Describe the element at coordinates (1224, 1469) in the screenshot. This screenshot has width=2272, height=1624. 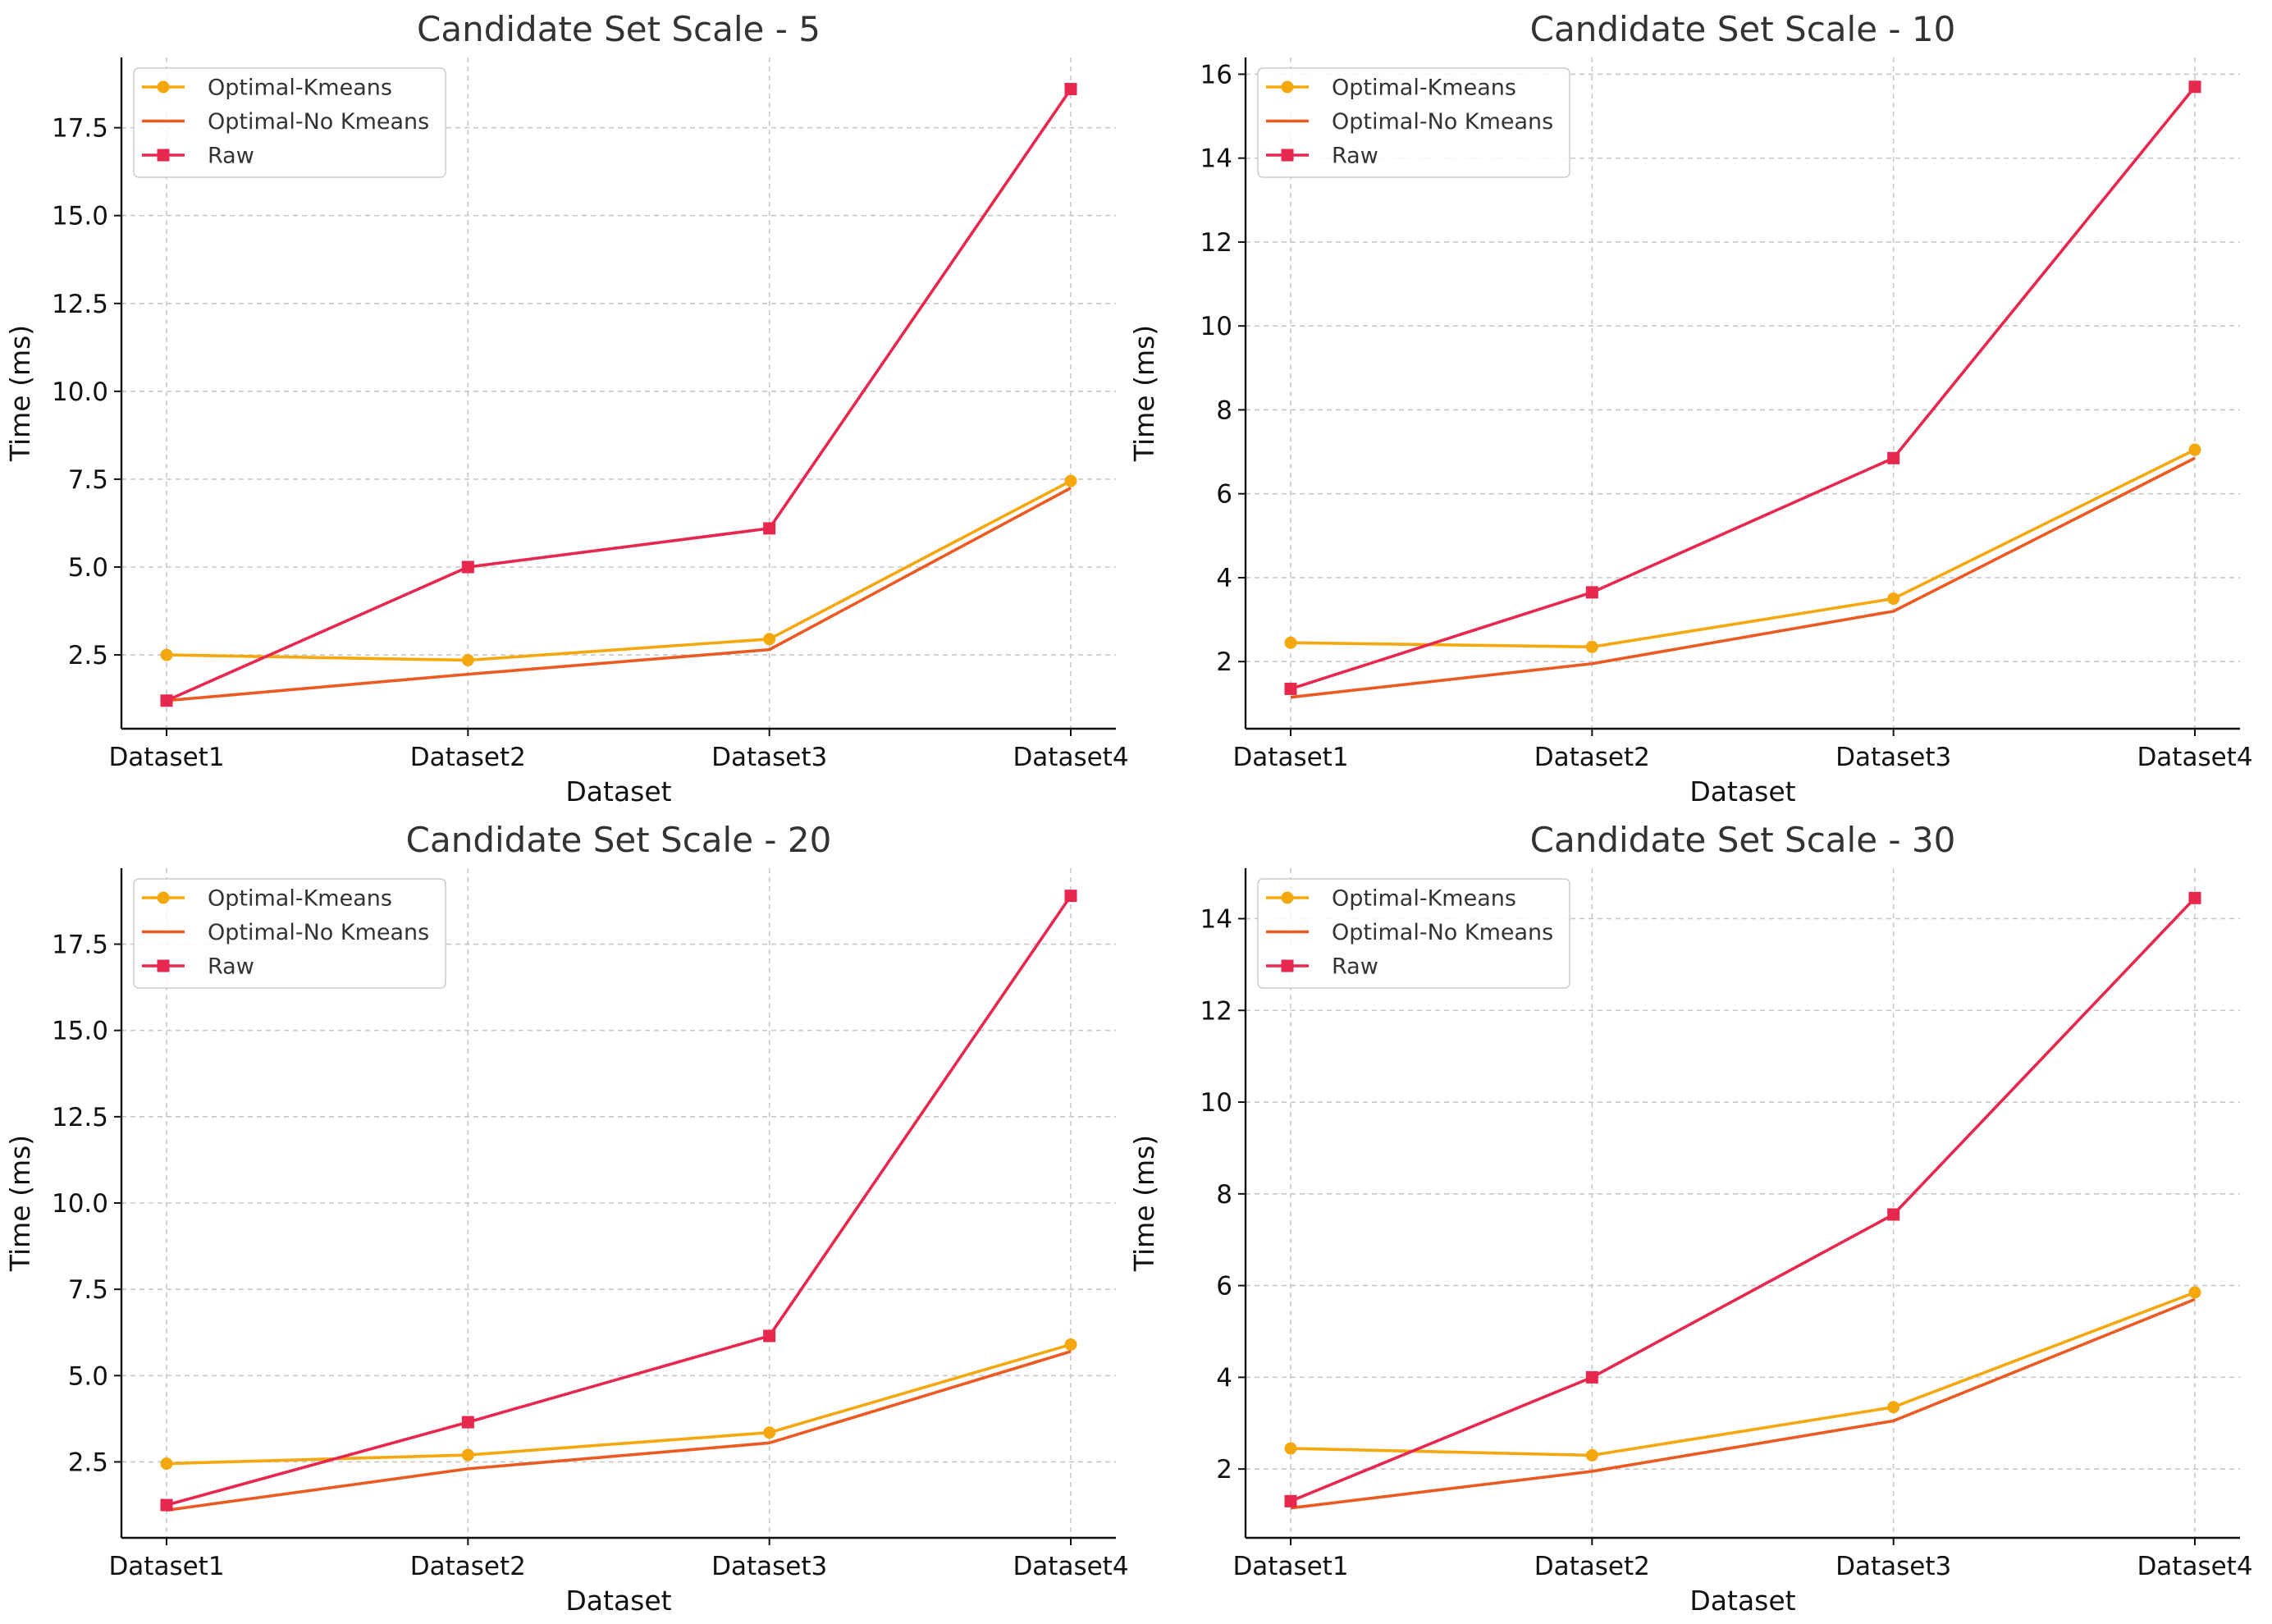
I see `y-tick-label: 2` at that location.